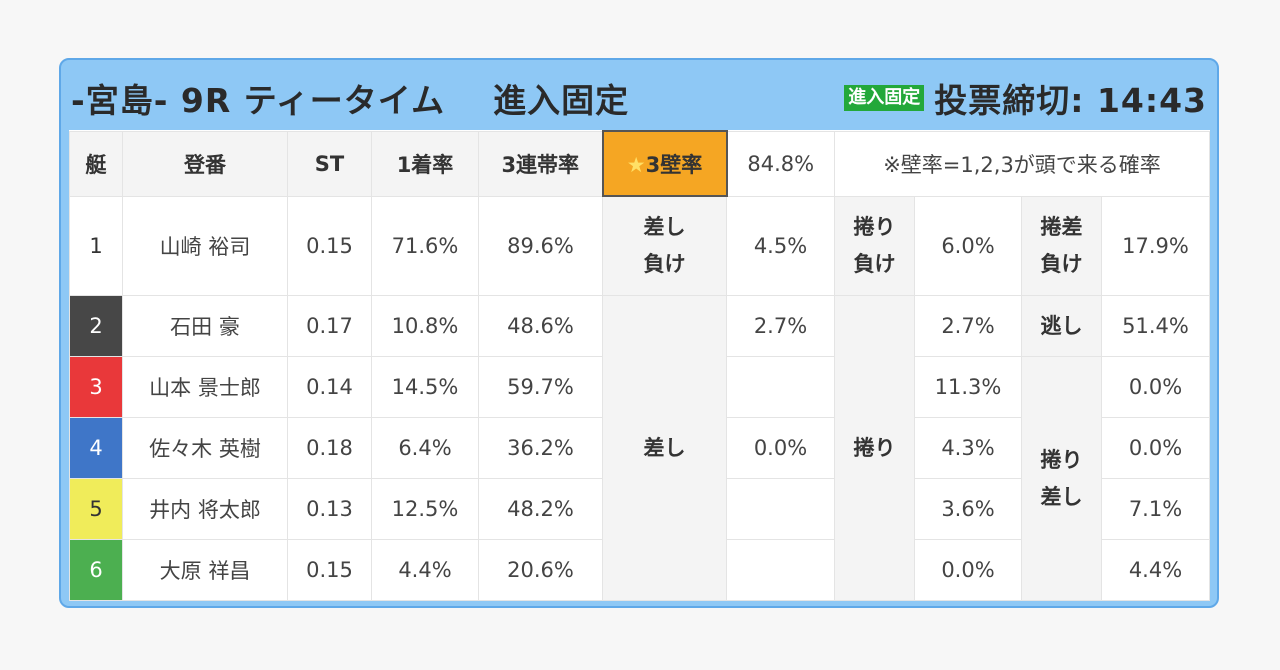 The image size is (1280, 670). Describe the element at coordinates (540, 245) in the screenshot. I see `top3-rate: 89.6%` at that location.